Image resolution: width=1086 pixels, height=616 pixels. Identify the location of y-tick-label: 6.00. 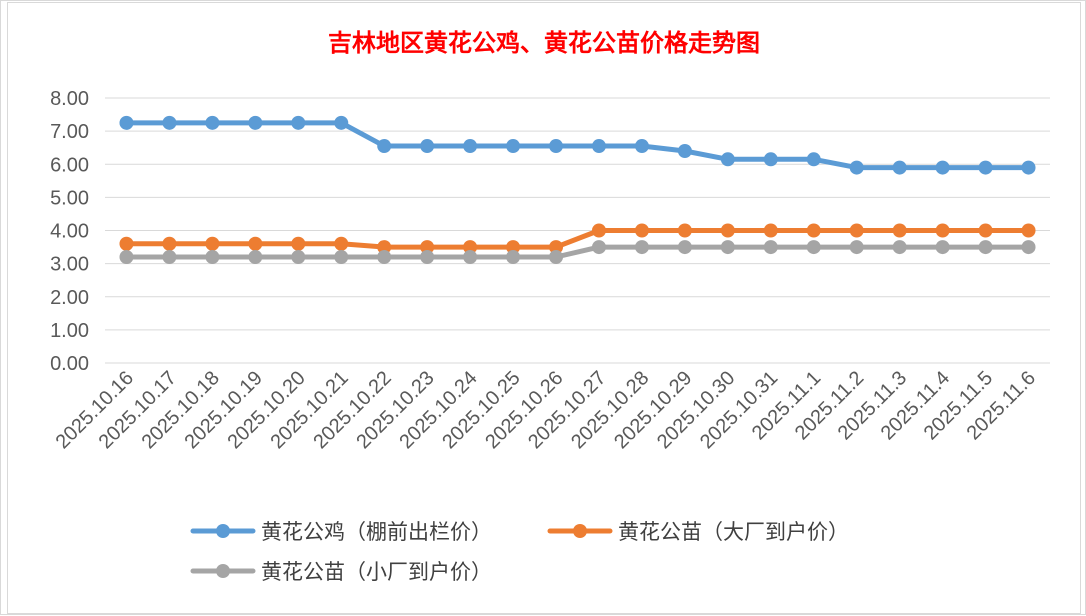
(69, 165).